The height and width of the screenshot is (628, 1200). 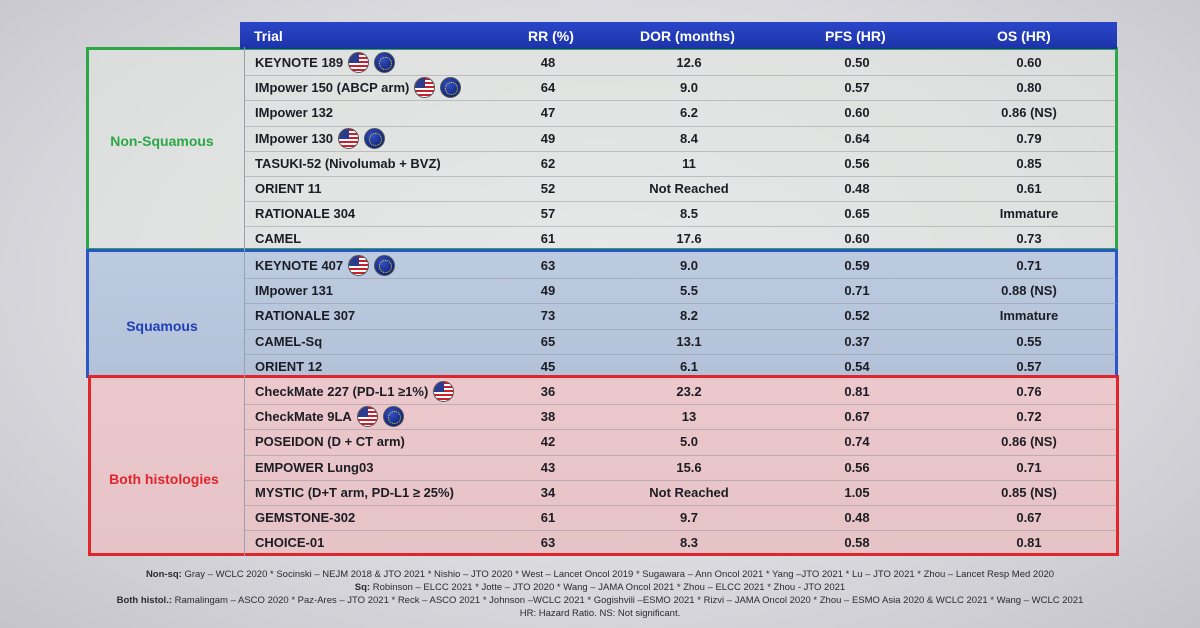 What do you see at coordinates (163, 574) in the screenshot?
I see `footer-nonsq-label: Non-sq:` at bounding box center [163, 574].